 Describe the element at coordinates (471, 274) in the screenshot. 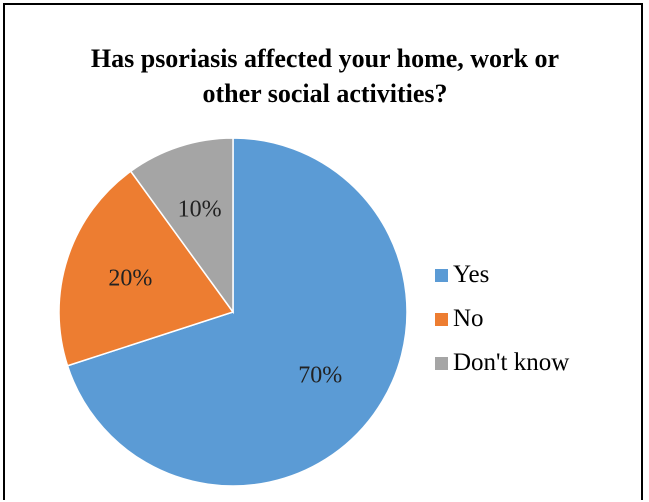

I see `legend-label-yes: Yes` at that location.